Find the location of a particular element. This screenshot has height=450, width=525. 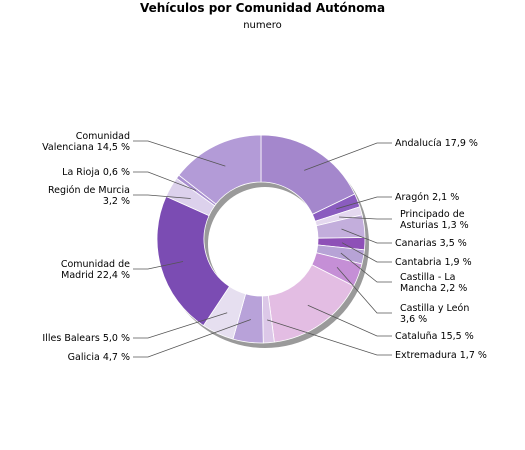

slice-10-label-line-0: Illes Balears 5,0 % is located at coordinates (86, 338).